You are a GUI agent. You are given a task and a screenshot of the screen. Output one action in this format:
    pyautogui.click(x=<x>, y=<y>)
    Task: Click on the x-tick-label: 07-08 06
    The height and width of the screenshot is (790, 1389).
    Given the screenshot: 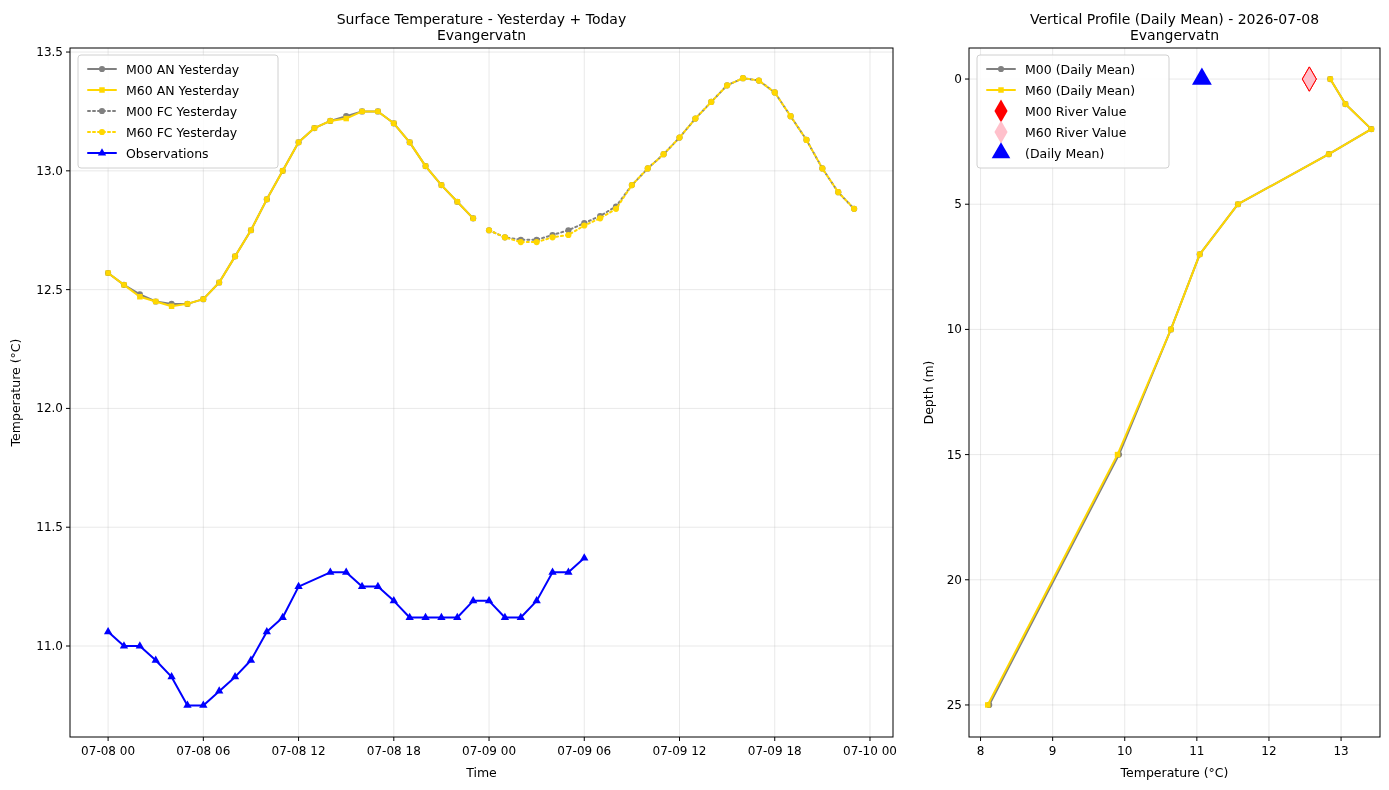 What is the action you would take?
    pyautogui.click(x=203, y=751)
    